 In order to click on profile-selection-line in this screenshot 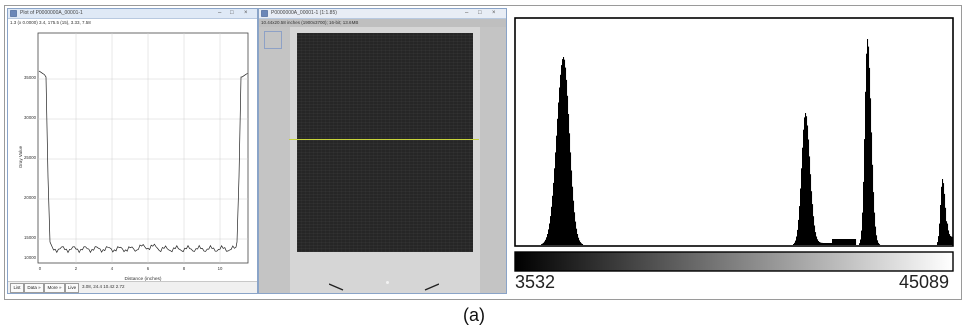, I will do `click(384, 139)`.